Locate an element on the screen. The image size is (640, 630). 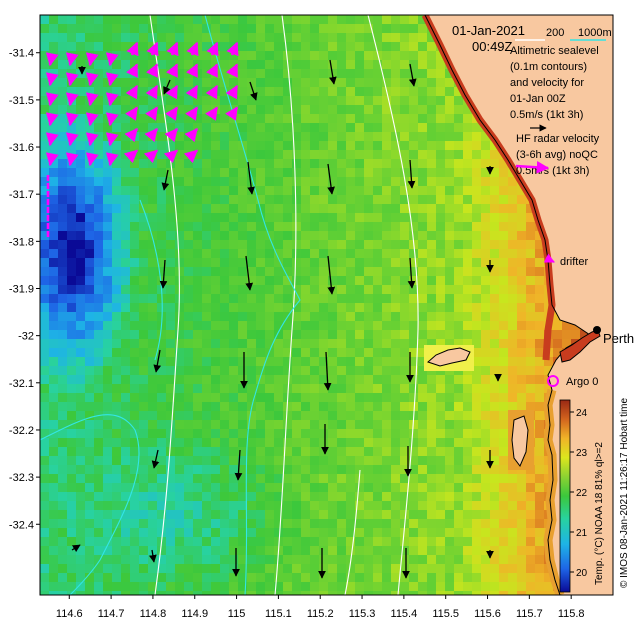
altimetry-legend-line: Altimetric sealevel is located at coordinates (554, 51).